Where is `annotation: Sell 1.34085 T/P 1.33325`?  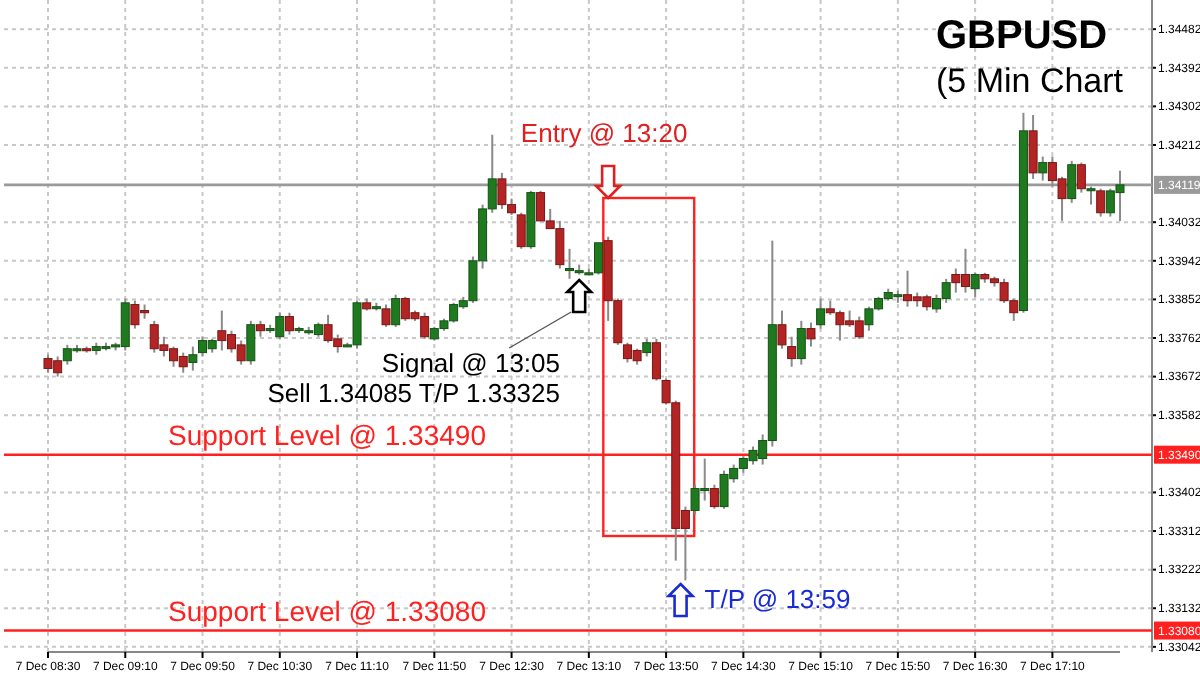 annotation: Sell 1.34085 T/P 1.33325 is located at coordinates (413, 393).